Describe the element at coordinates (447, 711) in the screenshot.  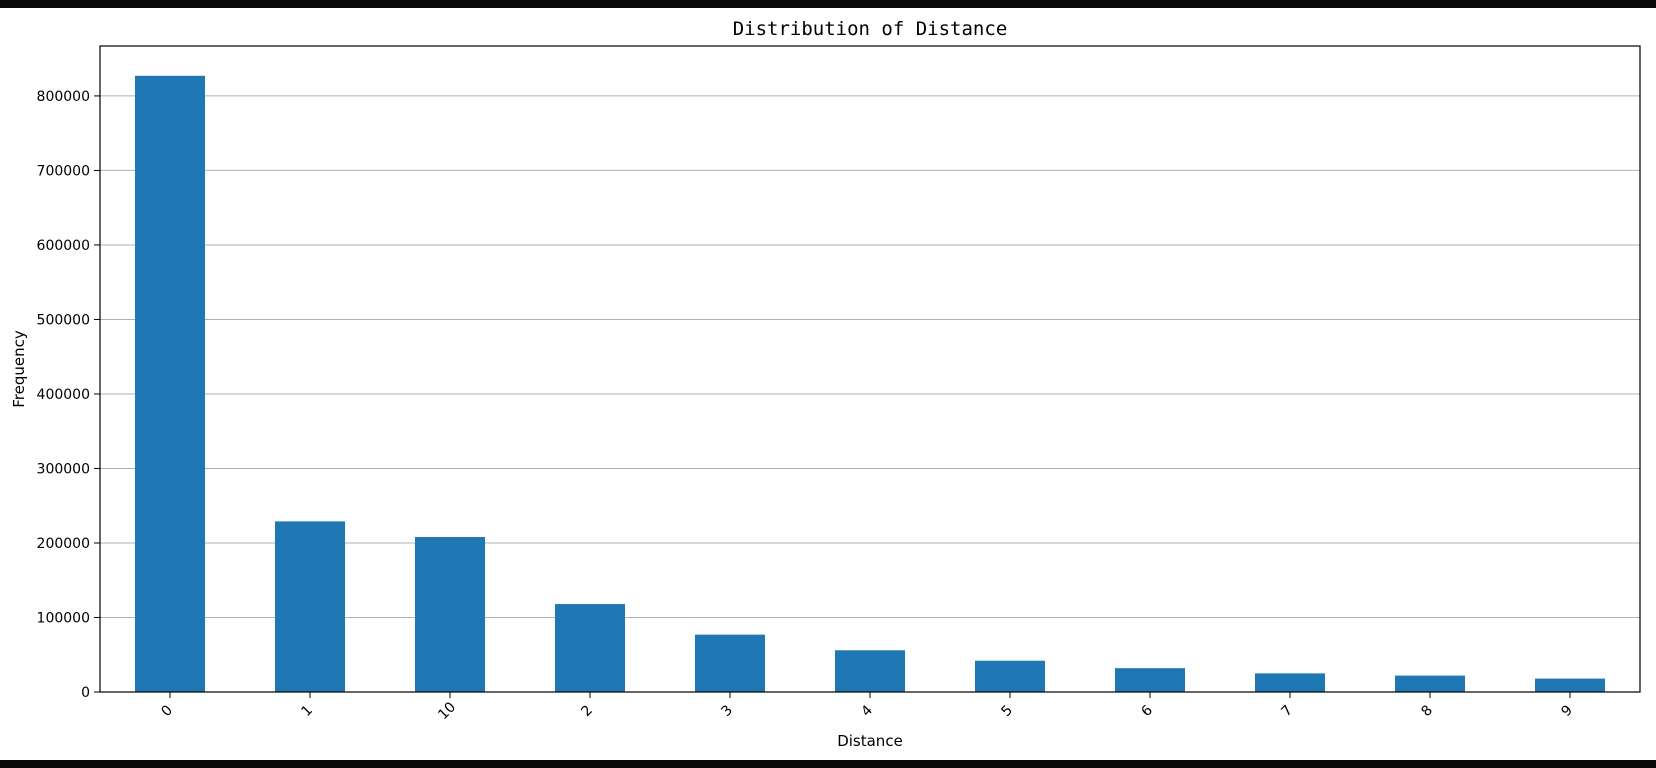
I see `x-tick-label: 10` at that location.